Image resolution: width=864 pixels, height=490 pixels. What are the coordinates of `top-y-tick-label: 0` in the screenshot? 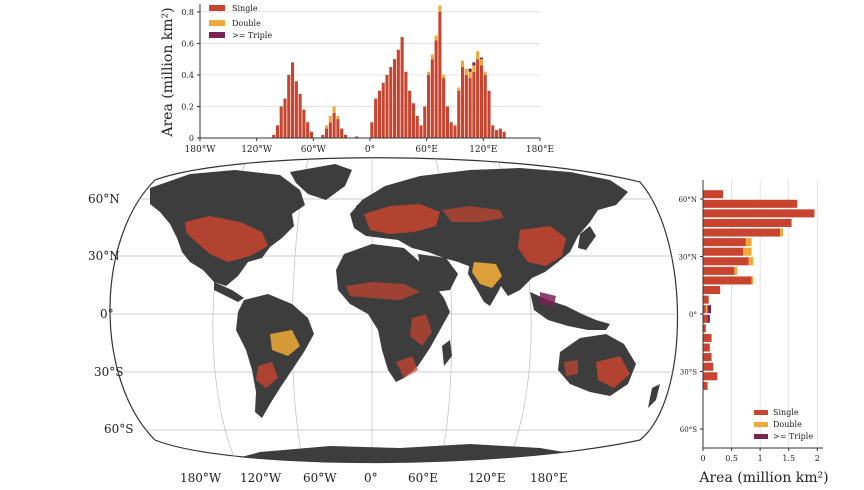 It's located at (191, 138).